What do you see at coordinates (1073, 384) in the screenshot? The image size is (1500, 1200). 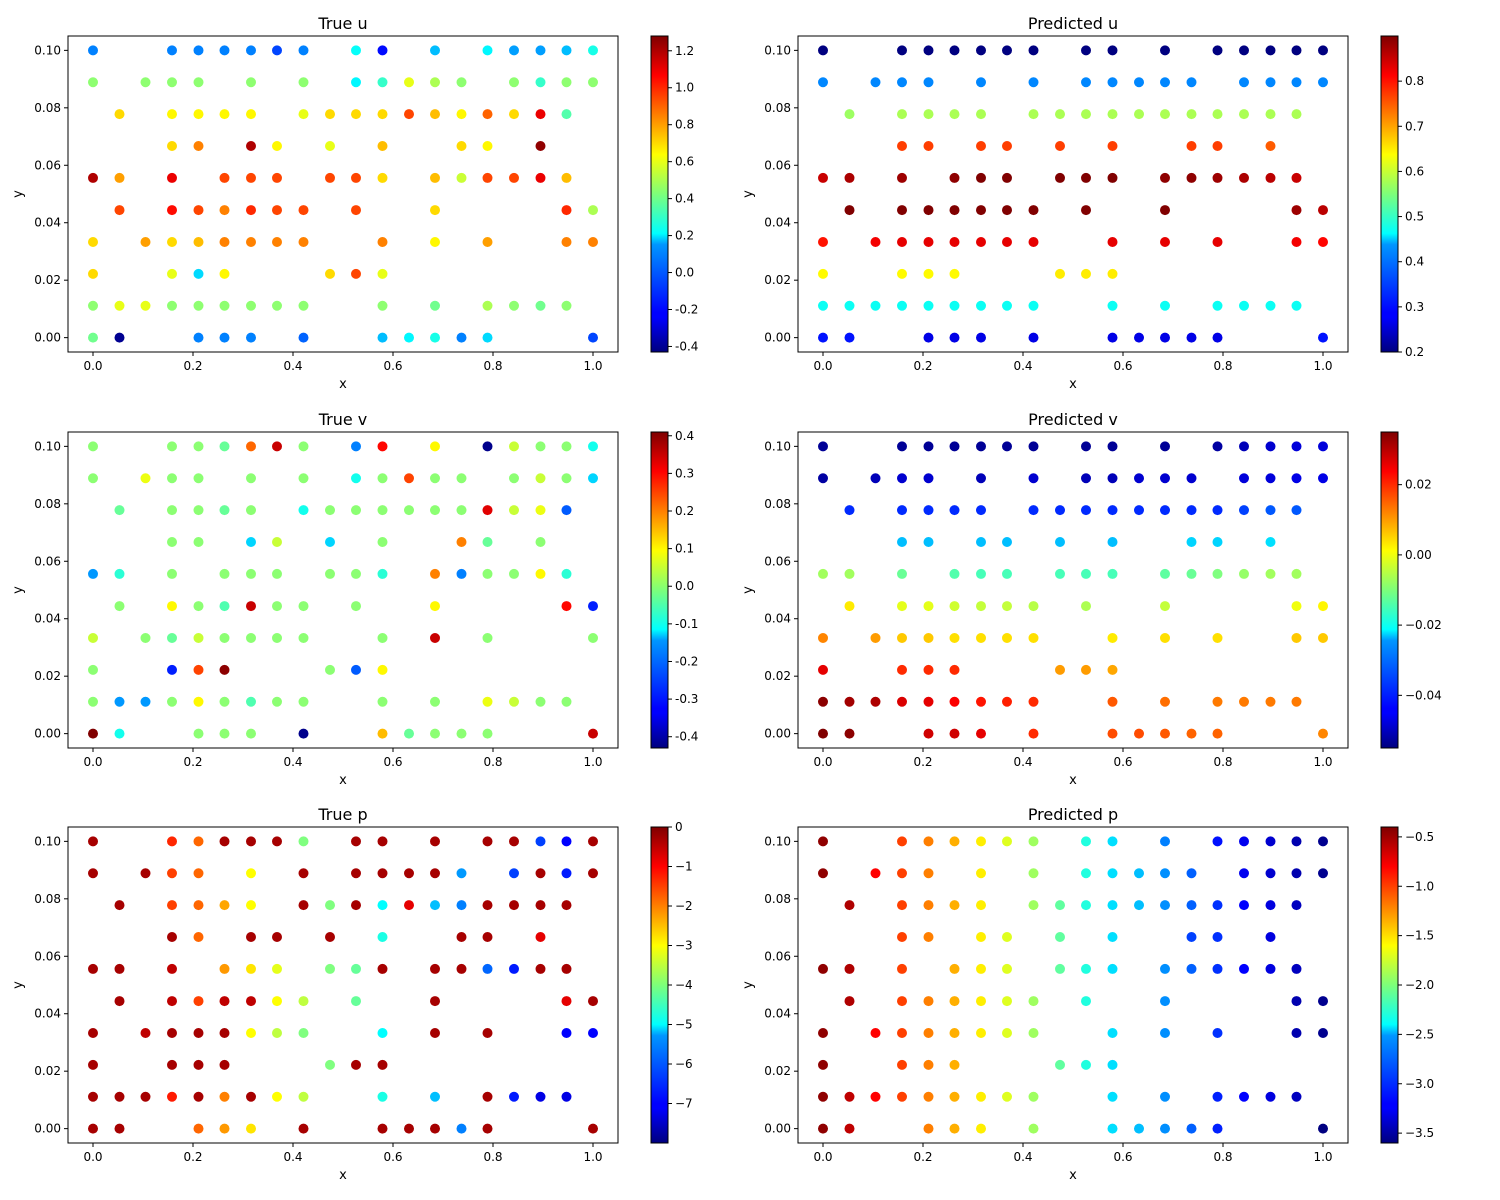 I see `x-axis-label: x` at bounding box center [1073, 384].